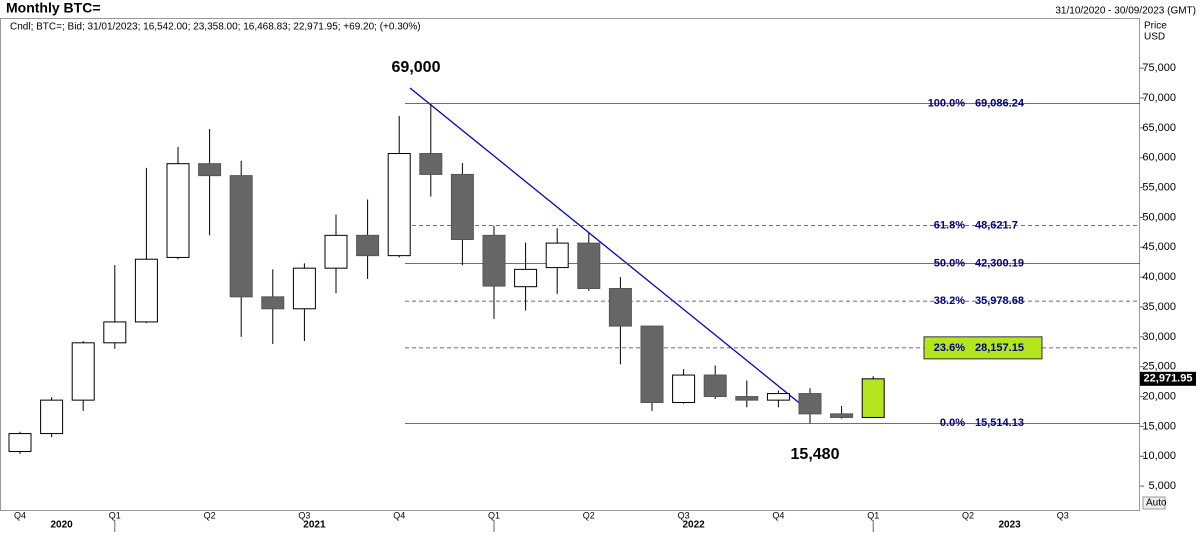 The image size is (1200, 547). Describe the element at coordinates (1159, 426) in the screenshot. I see `y-tick-label: 15,000` at that location.